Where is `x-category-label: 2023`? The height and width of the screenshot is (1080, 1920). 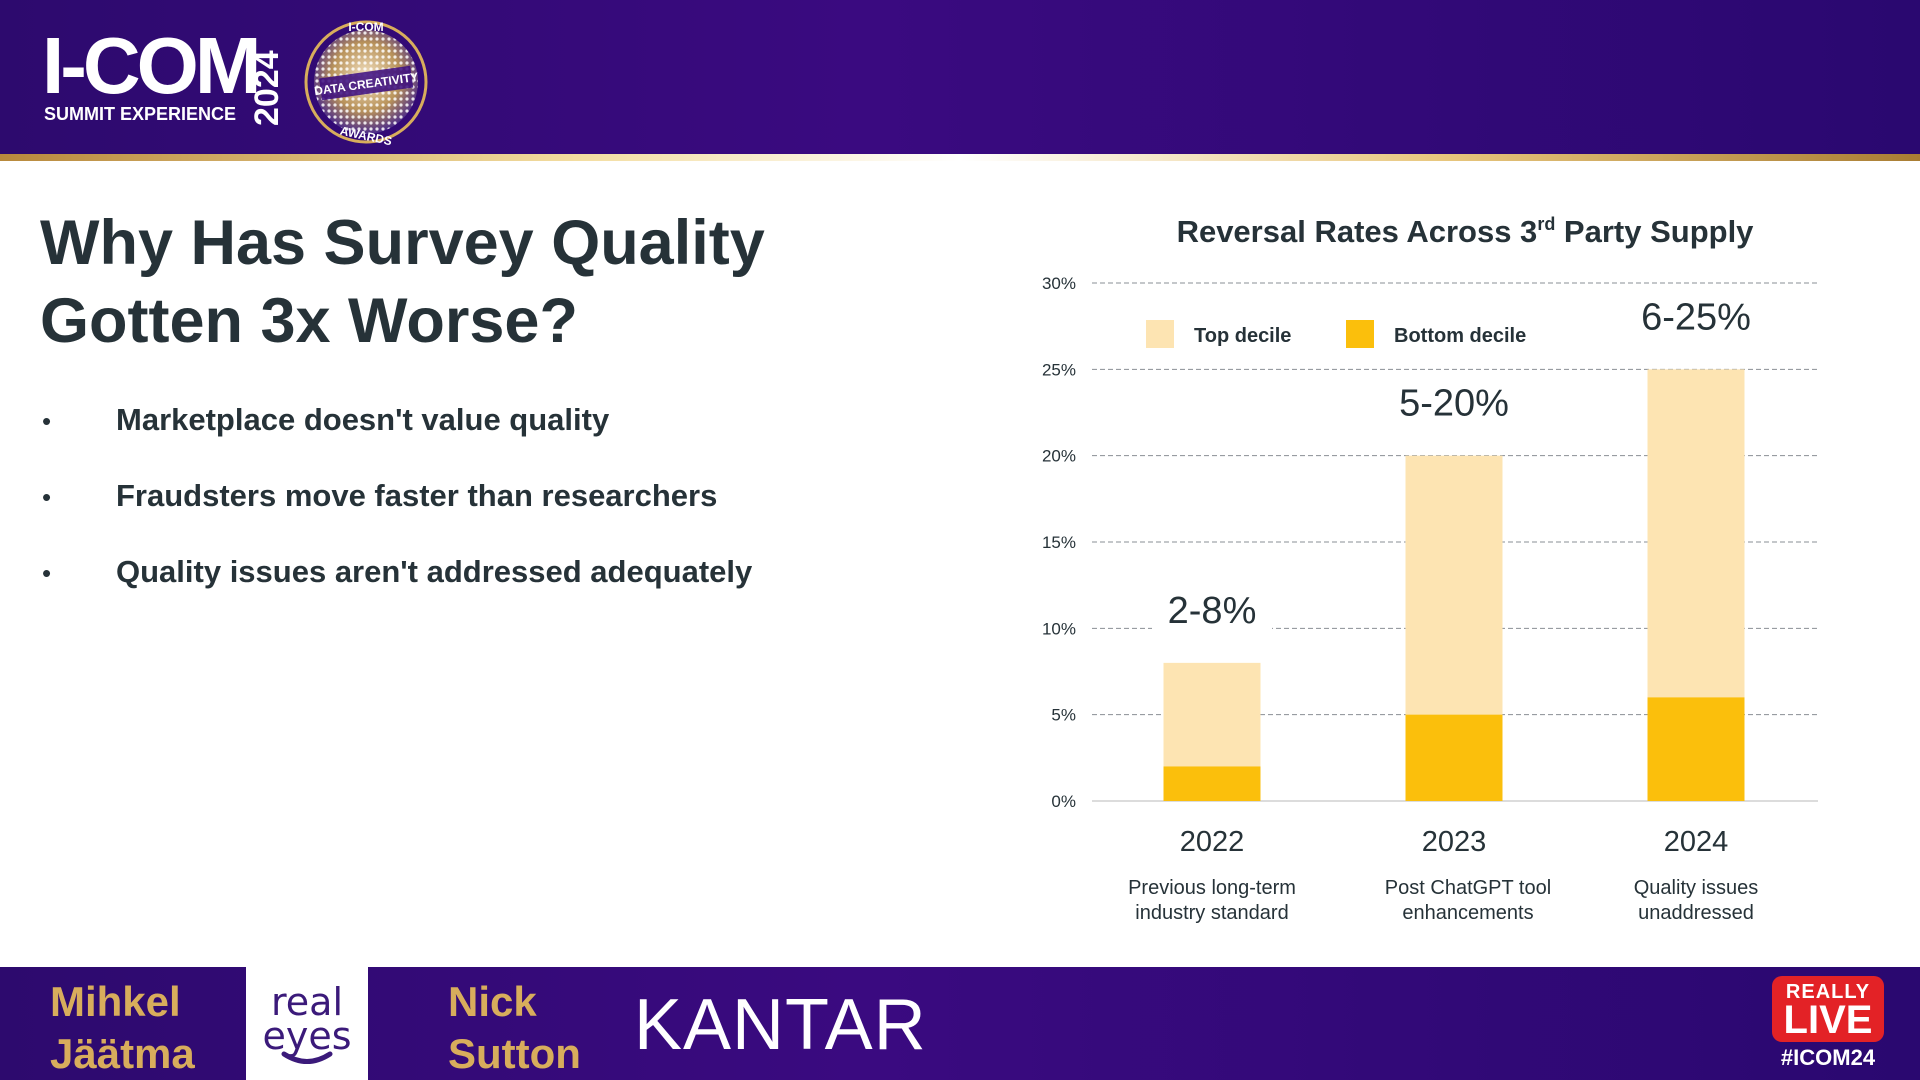
x-category-label: 2023 is located at coordinates (1454, 842).